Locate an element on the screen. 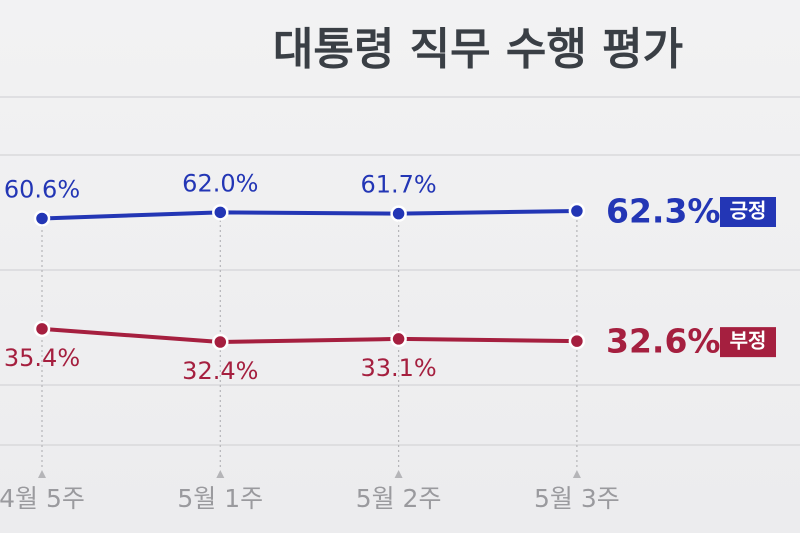  legend-label: 긍정 is located at coordinates (748, 211).